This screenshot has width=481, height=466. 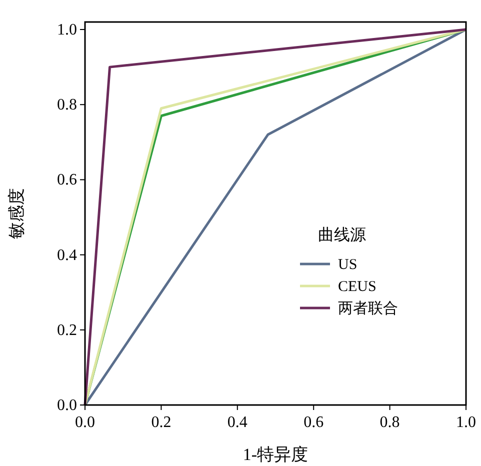 I want to click on x-axis-title: 1-特异度, so click(x=275, y=454).